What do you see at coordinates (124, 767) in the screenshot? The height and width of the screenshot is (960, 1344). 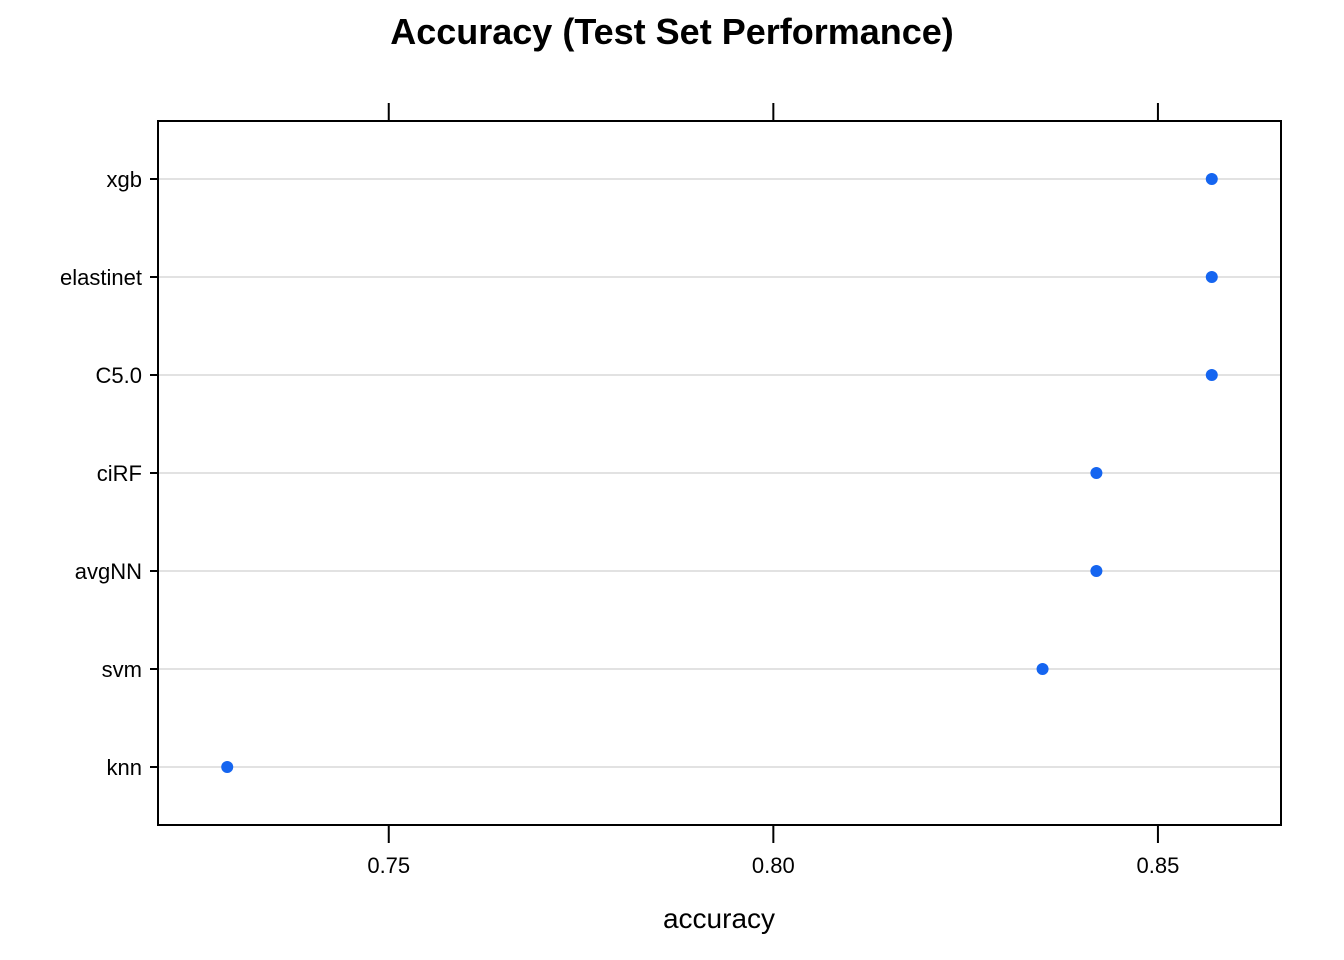 I see `y-tick-label-knn: knn` at bounding box center [124, 767].